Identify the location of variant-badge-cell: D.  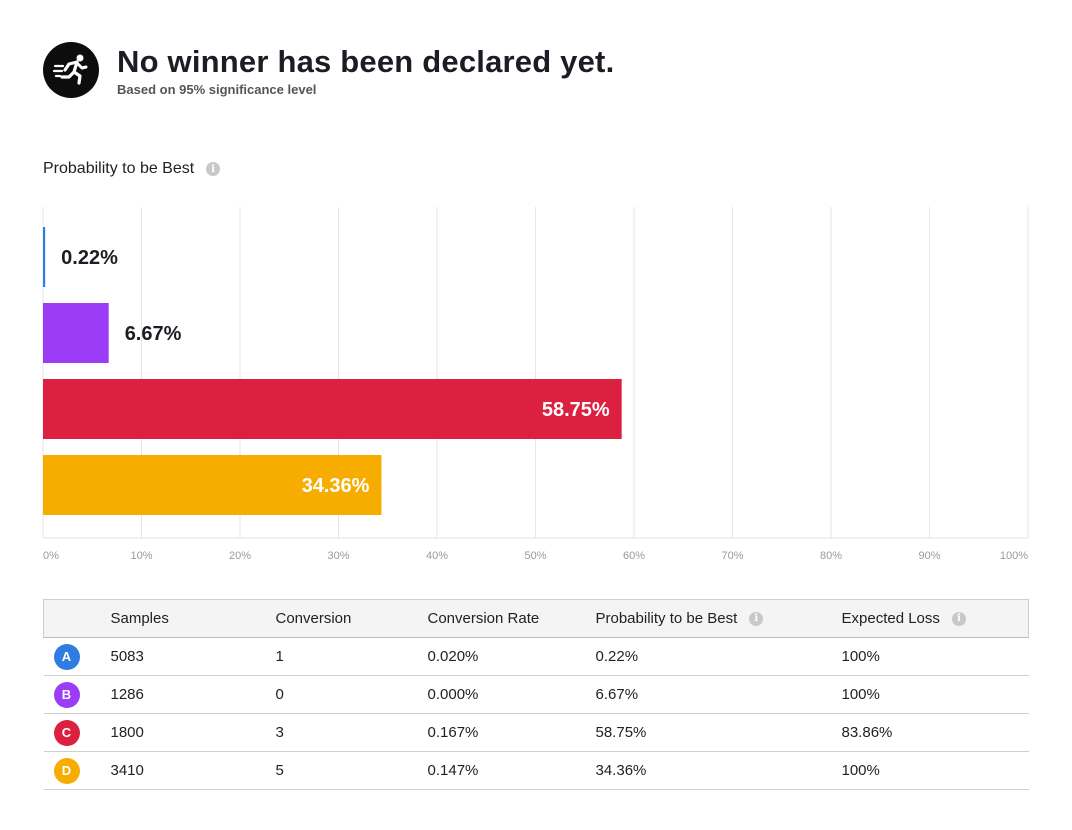
(77, 770).